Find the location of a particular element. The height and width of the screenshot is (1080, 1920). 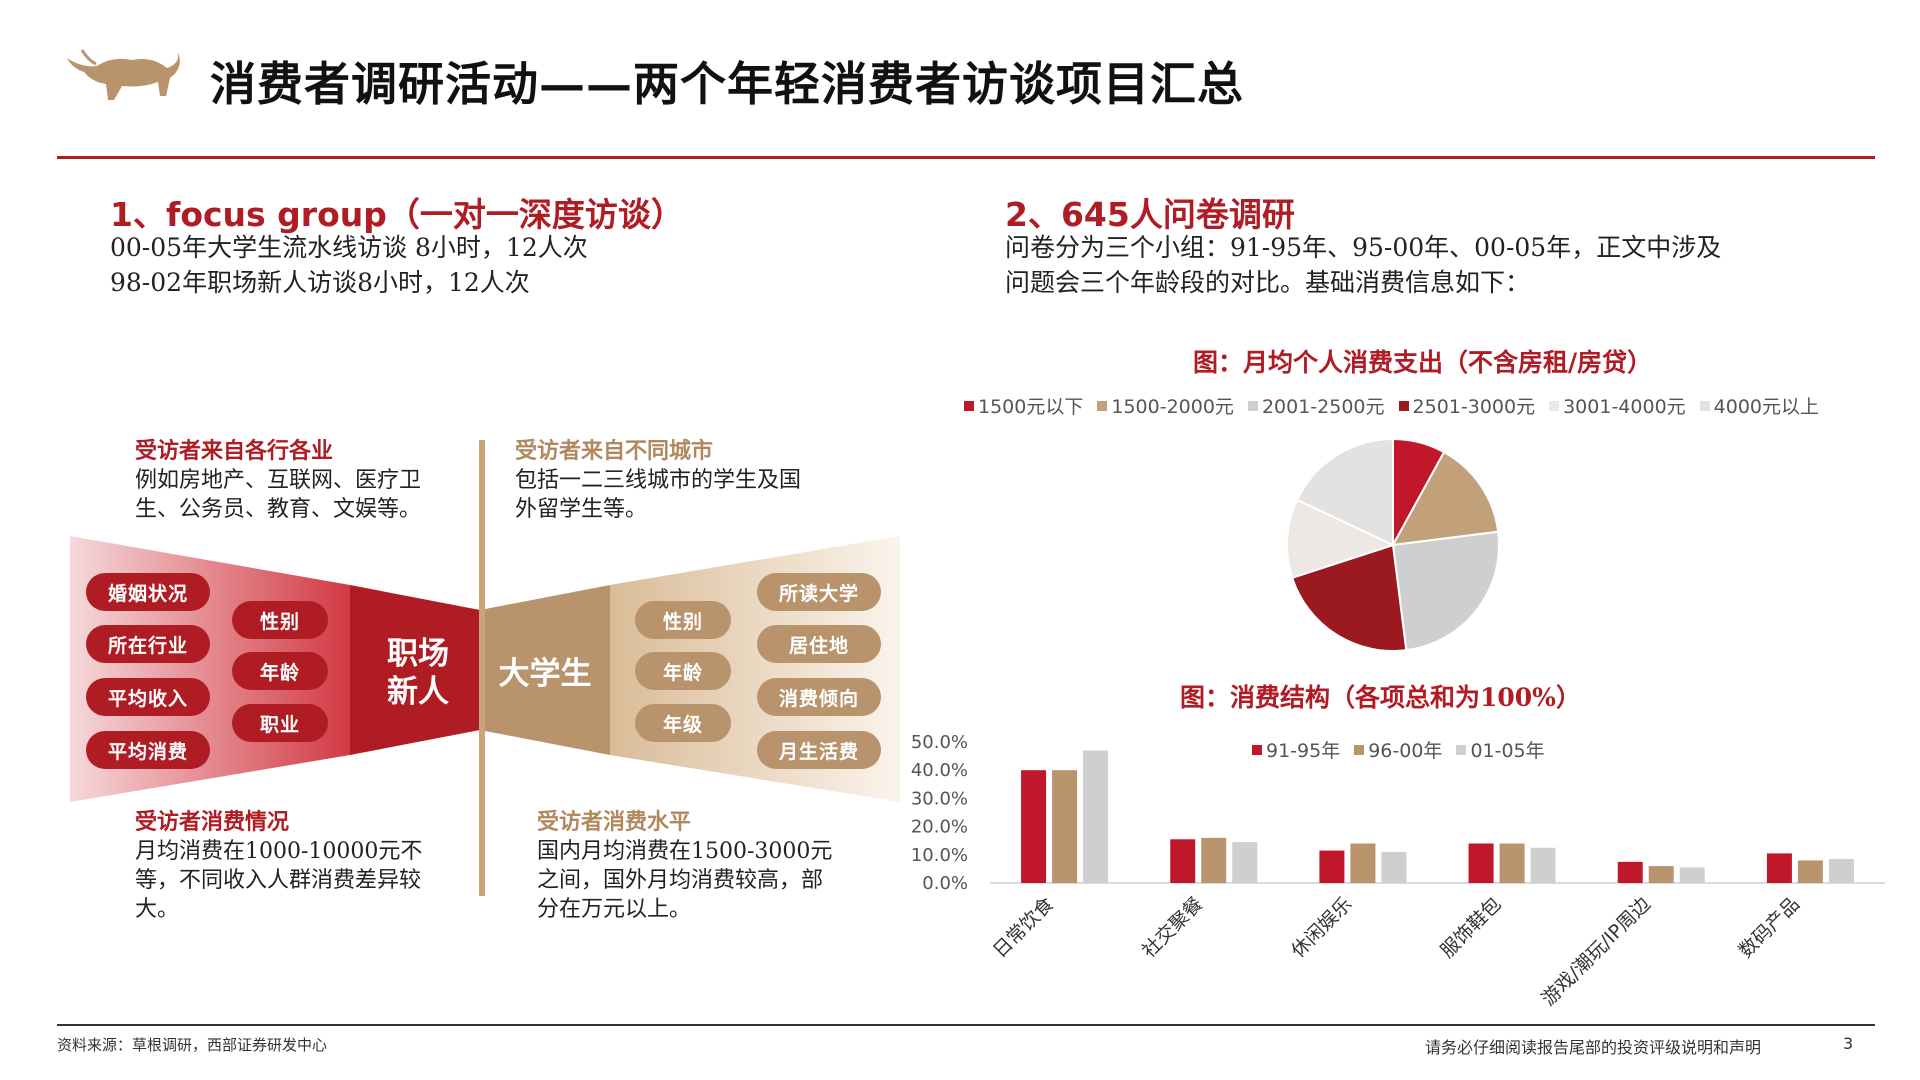

pie-legend-item: 3001-4000元 is located at coordinates (1617, 405).